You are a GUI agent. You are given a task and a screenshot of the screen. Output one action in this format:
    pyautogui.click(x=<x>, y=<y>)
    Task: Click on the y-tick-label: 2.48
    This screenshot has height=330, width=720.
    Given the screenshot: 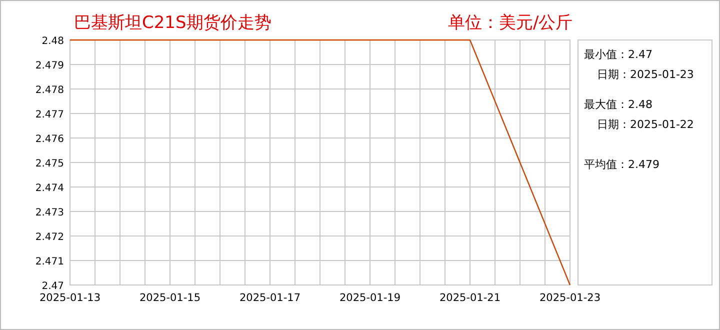 What is the action you would take?
    pyautogui.click(x=53, y=41)
    